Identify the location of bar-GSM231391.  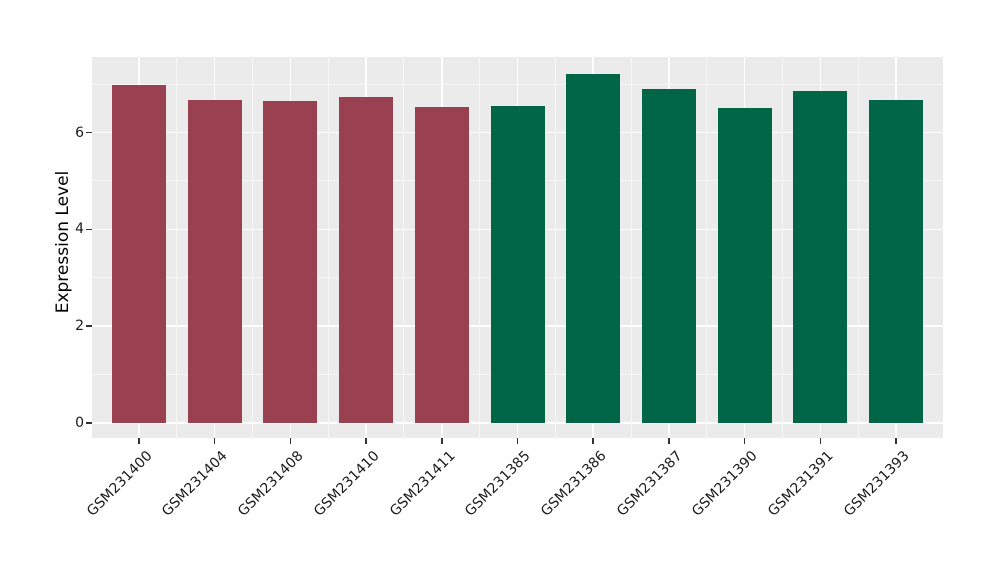
(820, 257).